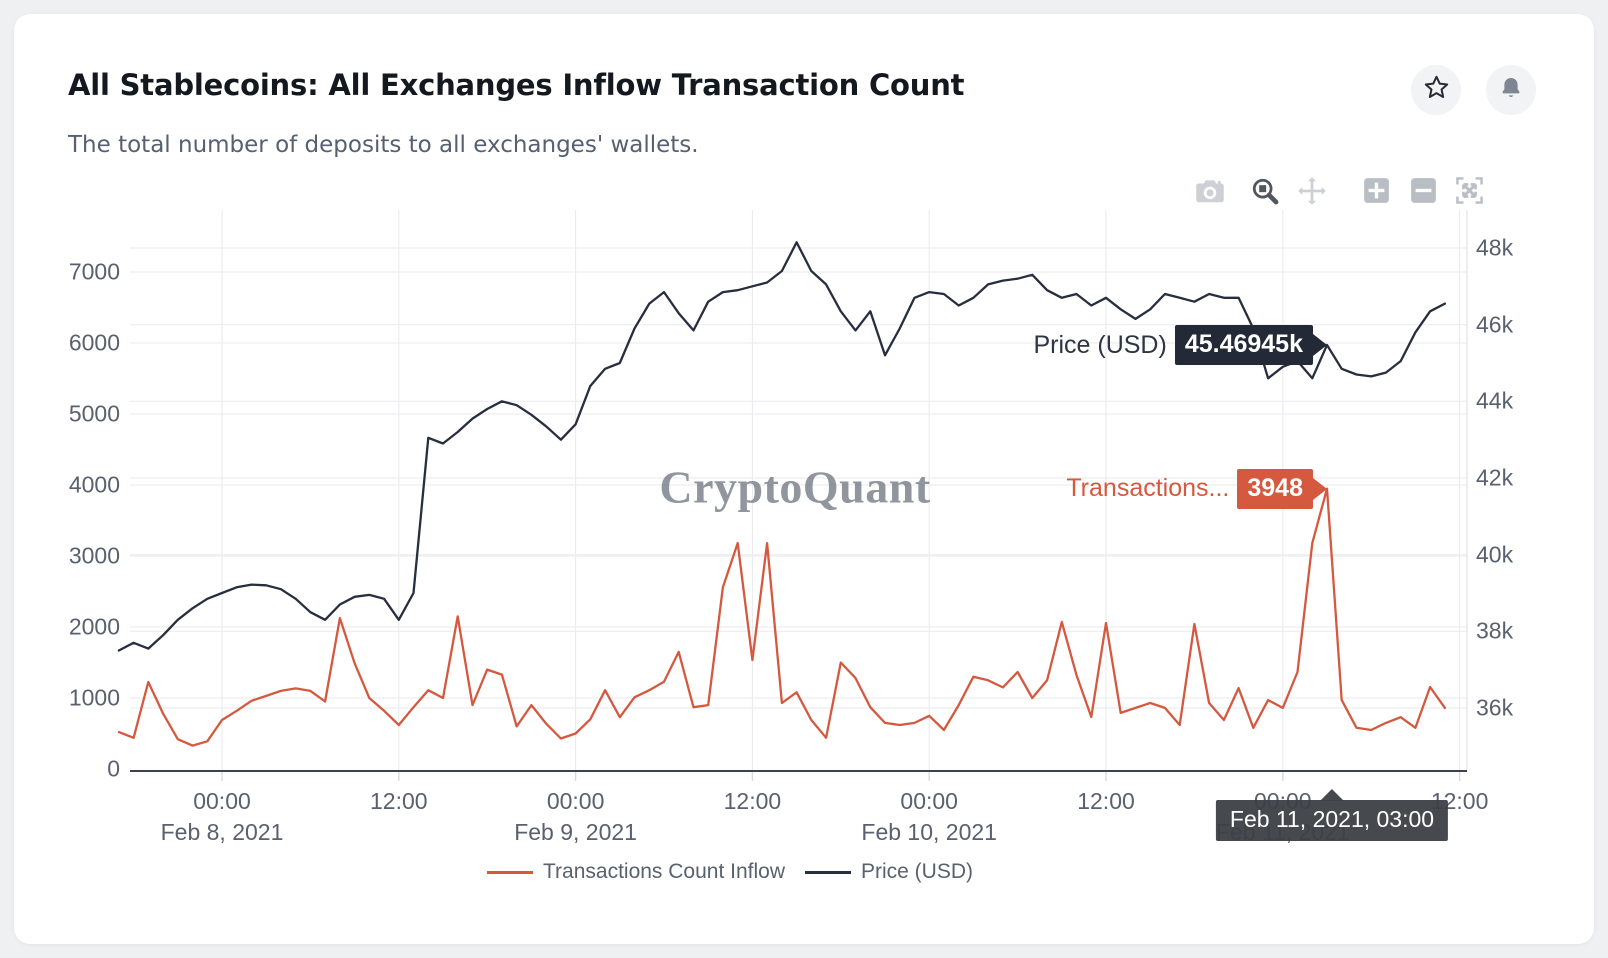 The height and width of the screenshot is (958, 1608). What do you see at coordinates (1495, 630) in the screenshot?
I see `y-axis-right-tick: 38k` at bounding box center [1495, 630].